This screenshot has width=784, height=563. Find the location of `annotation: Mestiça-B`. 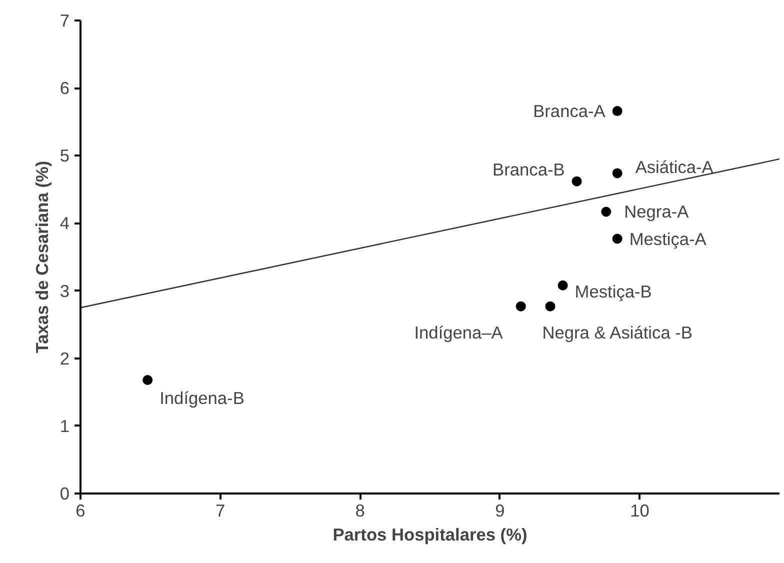

annotation: Mestiça-B is located at coordinates (613, 291).